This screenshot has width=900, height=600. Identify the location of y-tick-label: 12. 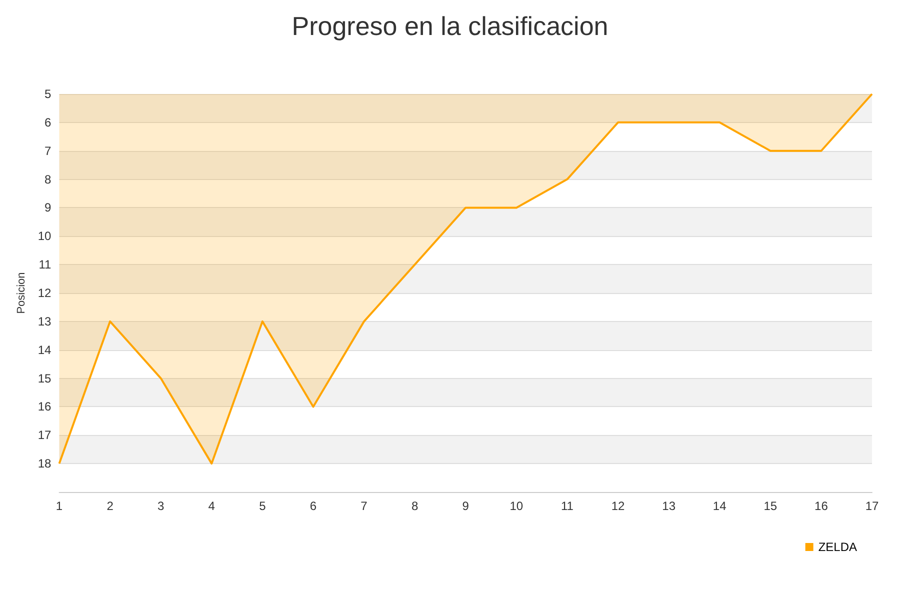
(45, 293).